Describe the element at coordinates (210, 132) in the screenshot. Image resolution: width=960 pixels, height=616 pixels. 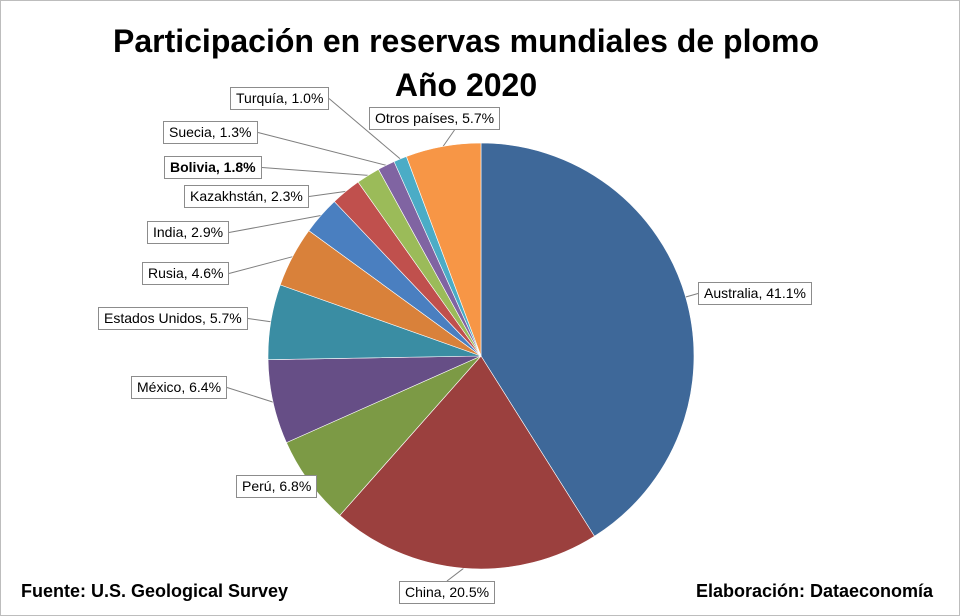
I see `slice-label-suecia: Suecia, 1.3%` at that location.